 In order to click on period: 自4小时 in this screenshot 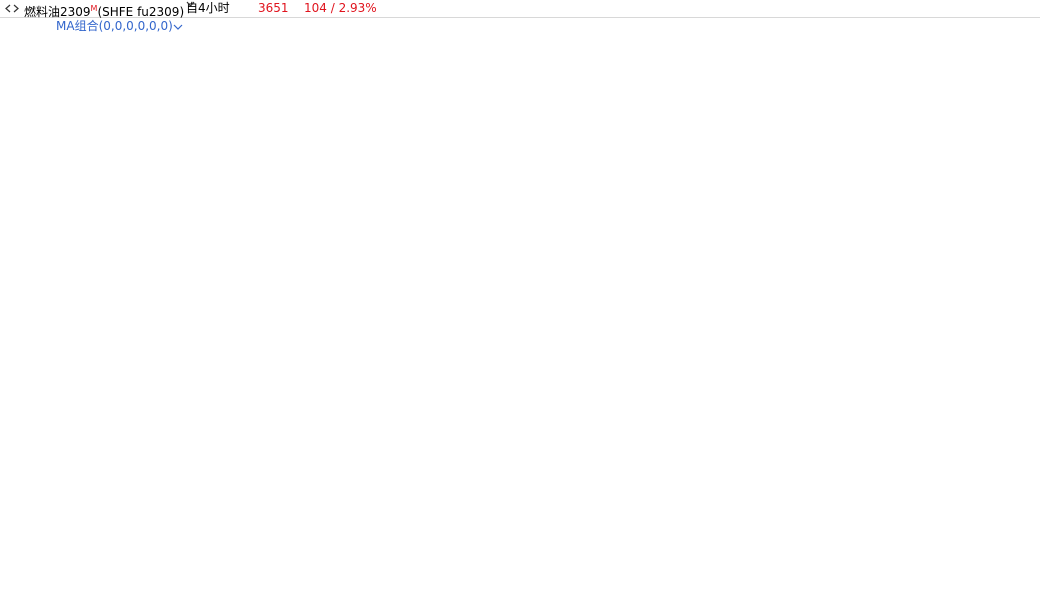, I will do `click(208, 8)`.